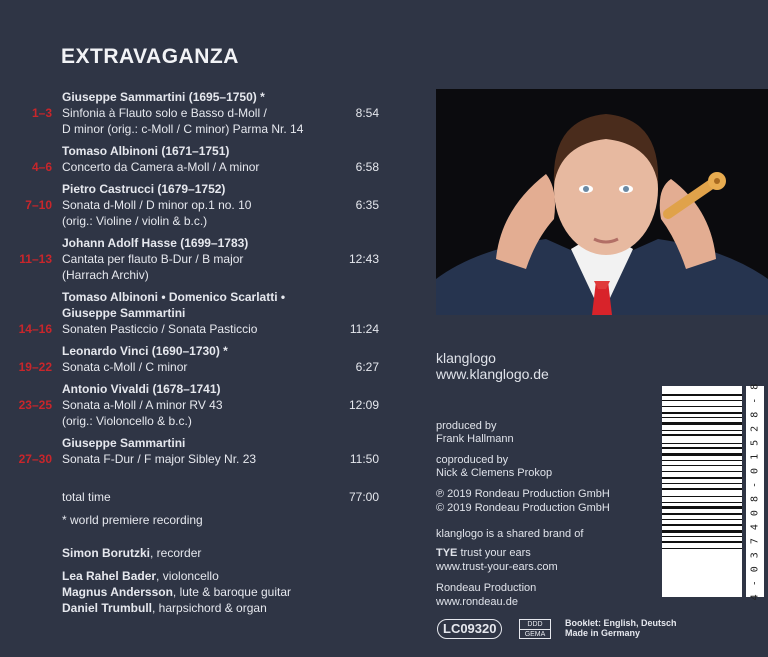 The image size is (768, 657). Describe the element at coordinates (164, 113) in the screenshot. I see `work-title: Sinfonia à Flauto solo e Basso d-Moll /` at that location.